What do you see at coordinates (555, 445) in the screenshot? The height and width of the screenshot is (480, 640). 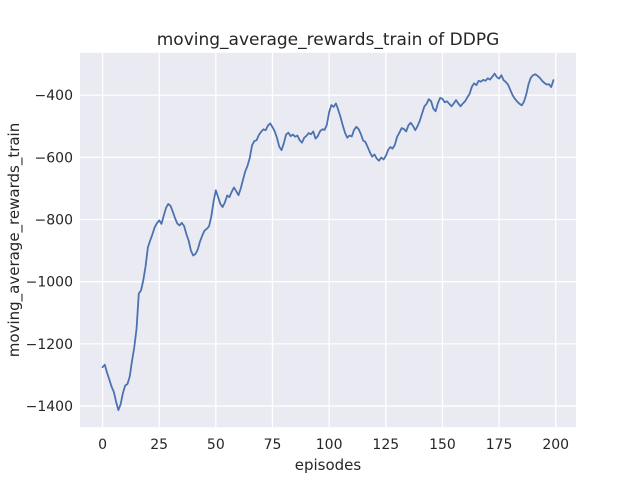 I see `x-tick-label: 200` at bounding box center [555, 445].